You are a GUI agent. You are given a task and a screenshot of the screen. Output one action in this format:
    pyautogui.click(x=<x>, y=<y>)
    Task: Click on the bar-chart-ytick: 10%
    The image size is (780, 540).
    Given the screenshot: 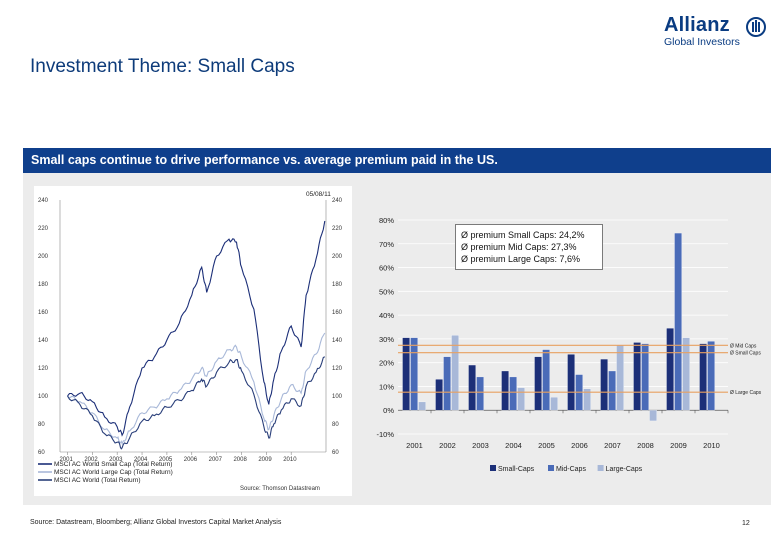 What is the action you would take?
    pyautogui.click(x=386, y=386)
    